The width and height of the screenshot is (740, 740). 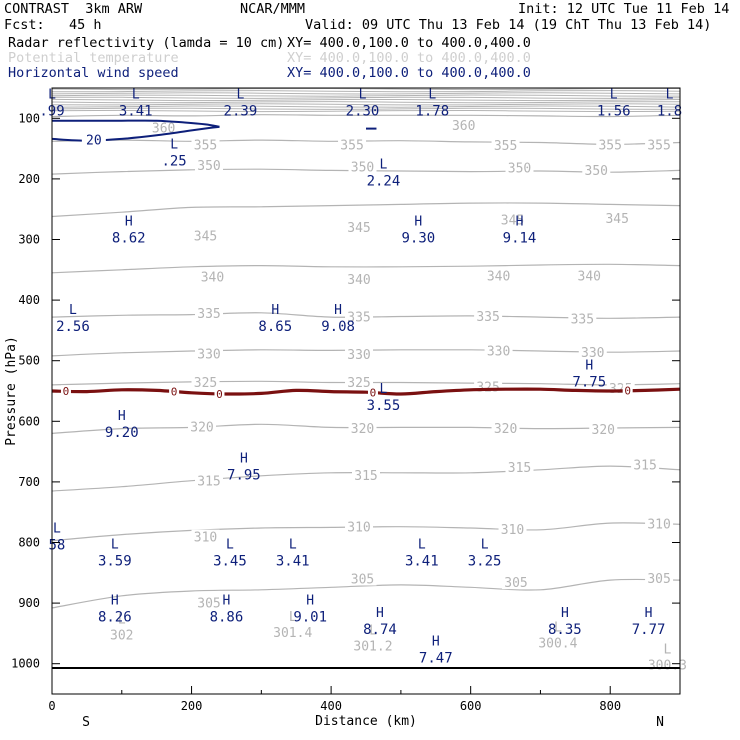 I want to click on y-tick-label: 500, so click(x=29, y=361).